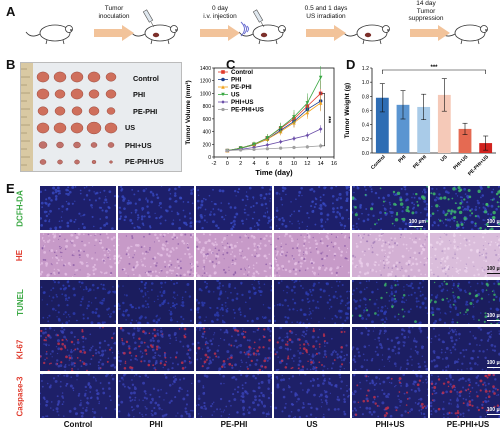 The image size is (500, 436). Describe the element at coordinates (247, 110) in the screenshot. I see `legend-label: PE-PHI+US` at that location.